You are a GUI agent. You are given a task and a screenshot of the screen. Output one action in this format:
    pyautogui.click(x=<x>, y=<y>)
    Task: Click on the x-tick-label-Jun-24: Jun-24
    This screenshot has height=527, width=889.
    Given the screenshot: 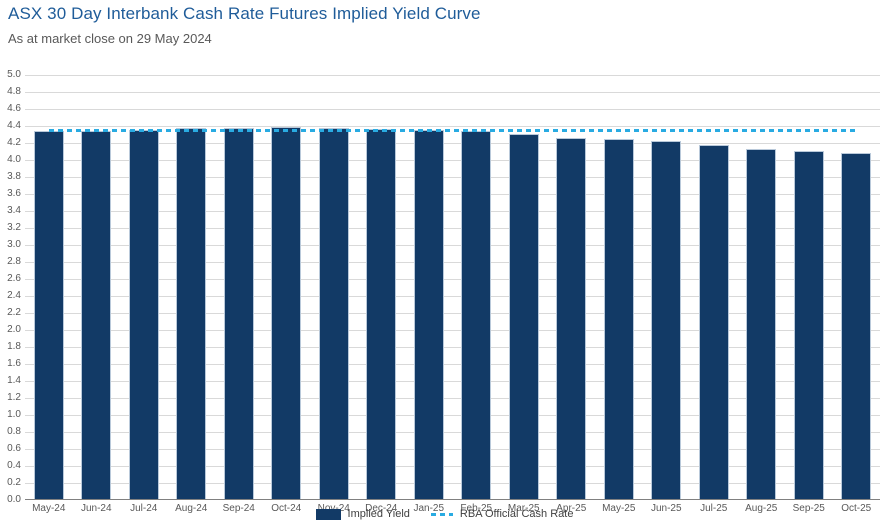 What is the action you would take?
    pyautogui.click(x=96, y=508)
    